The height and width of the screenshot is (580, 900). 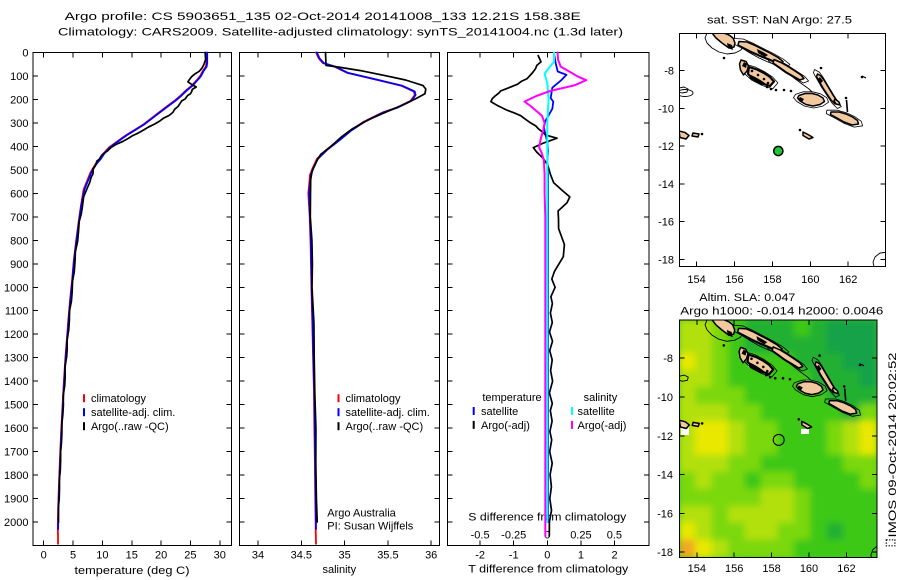 I want to click on svg-text: 1400, so click(x=16, y=382).